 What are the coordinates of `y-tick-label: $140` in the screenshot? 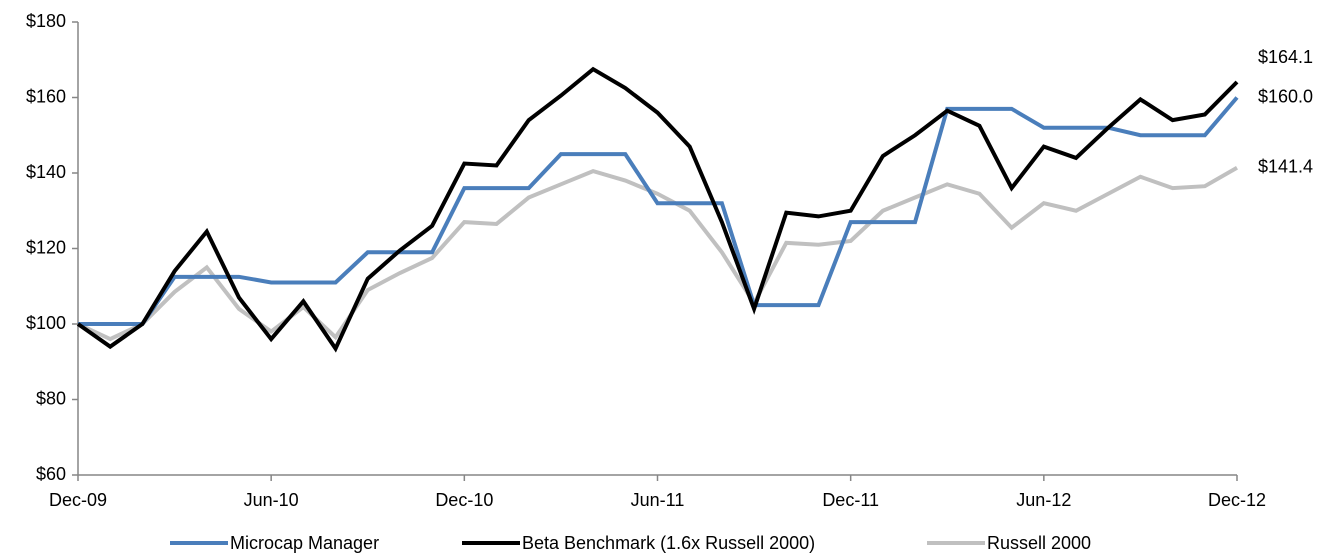 It's located at (46, 172).